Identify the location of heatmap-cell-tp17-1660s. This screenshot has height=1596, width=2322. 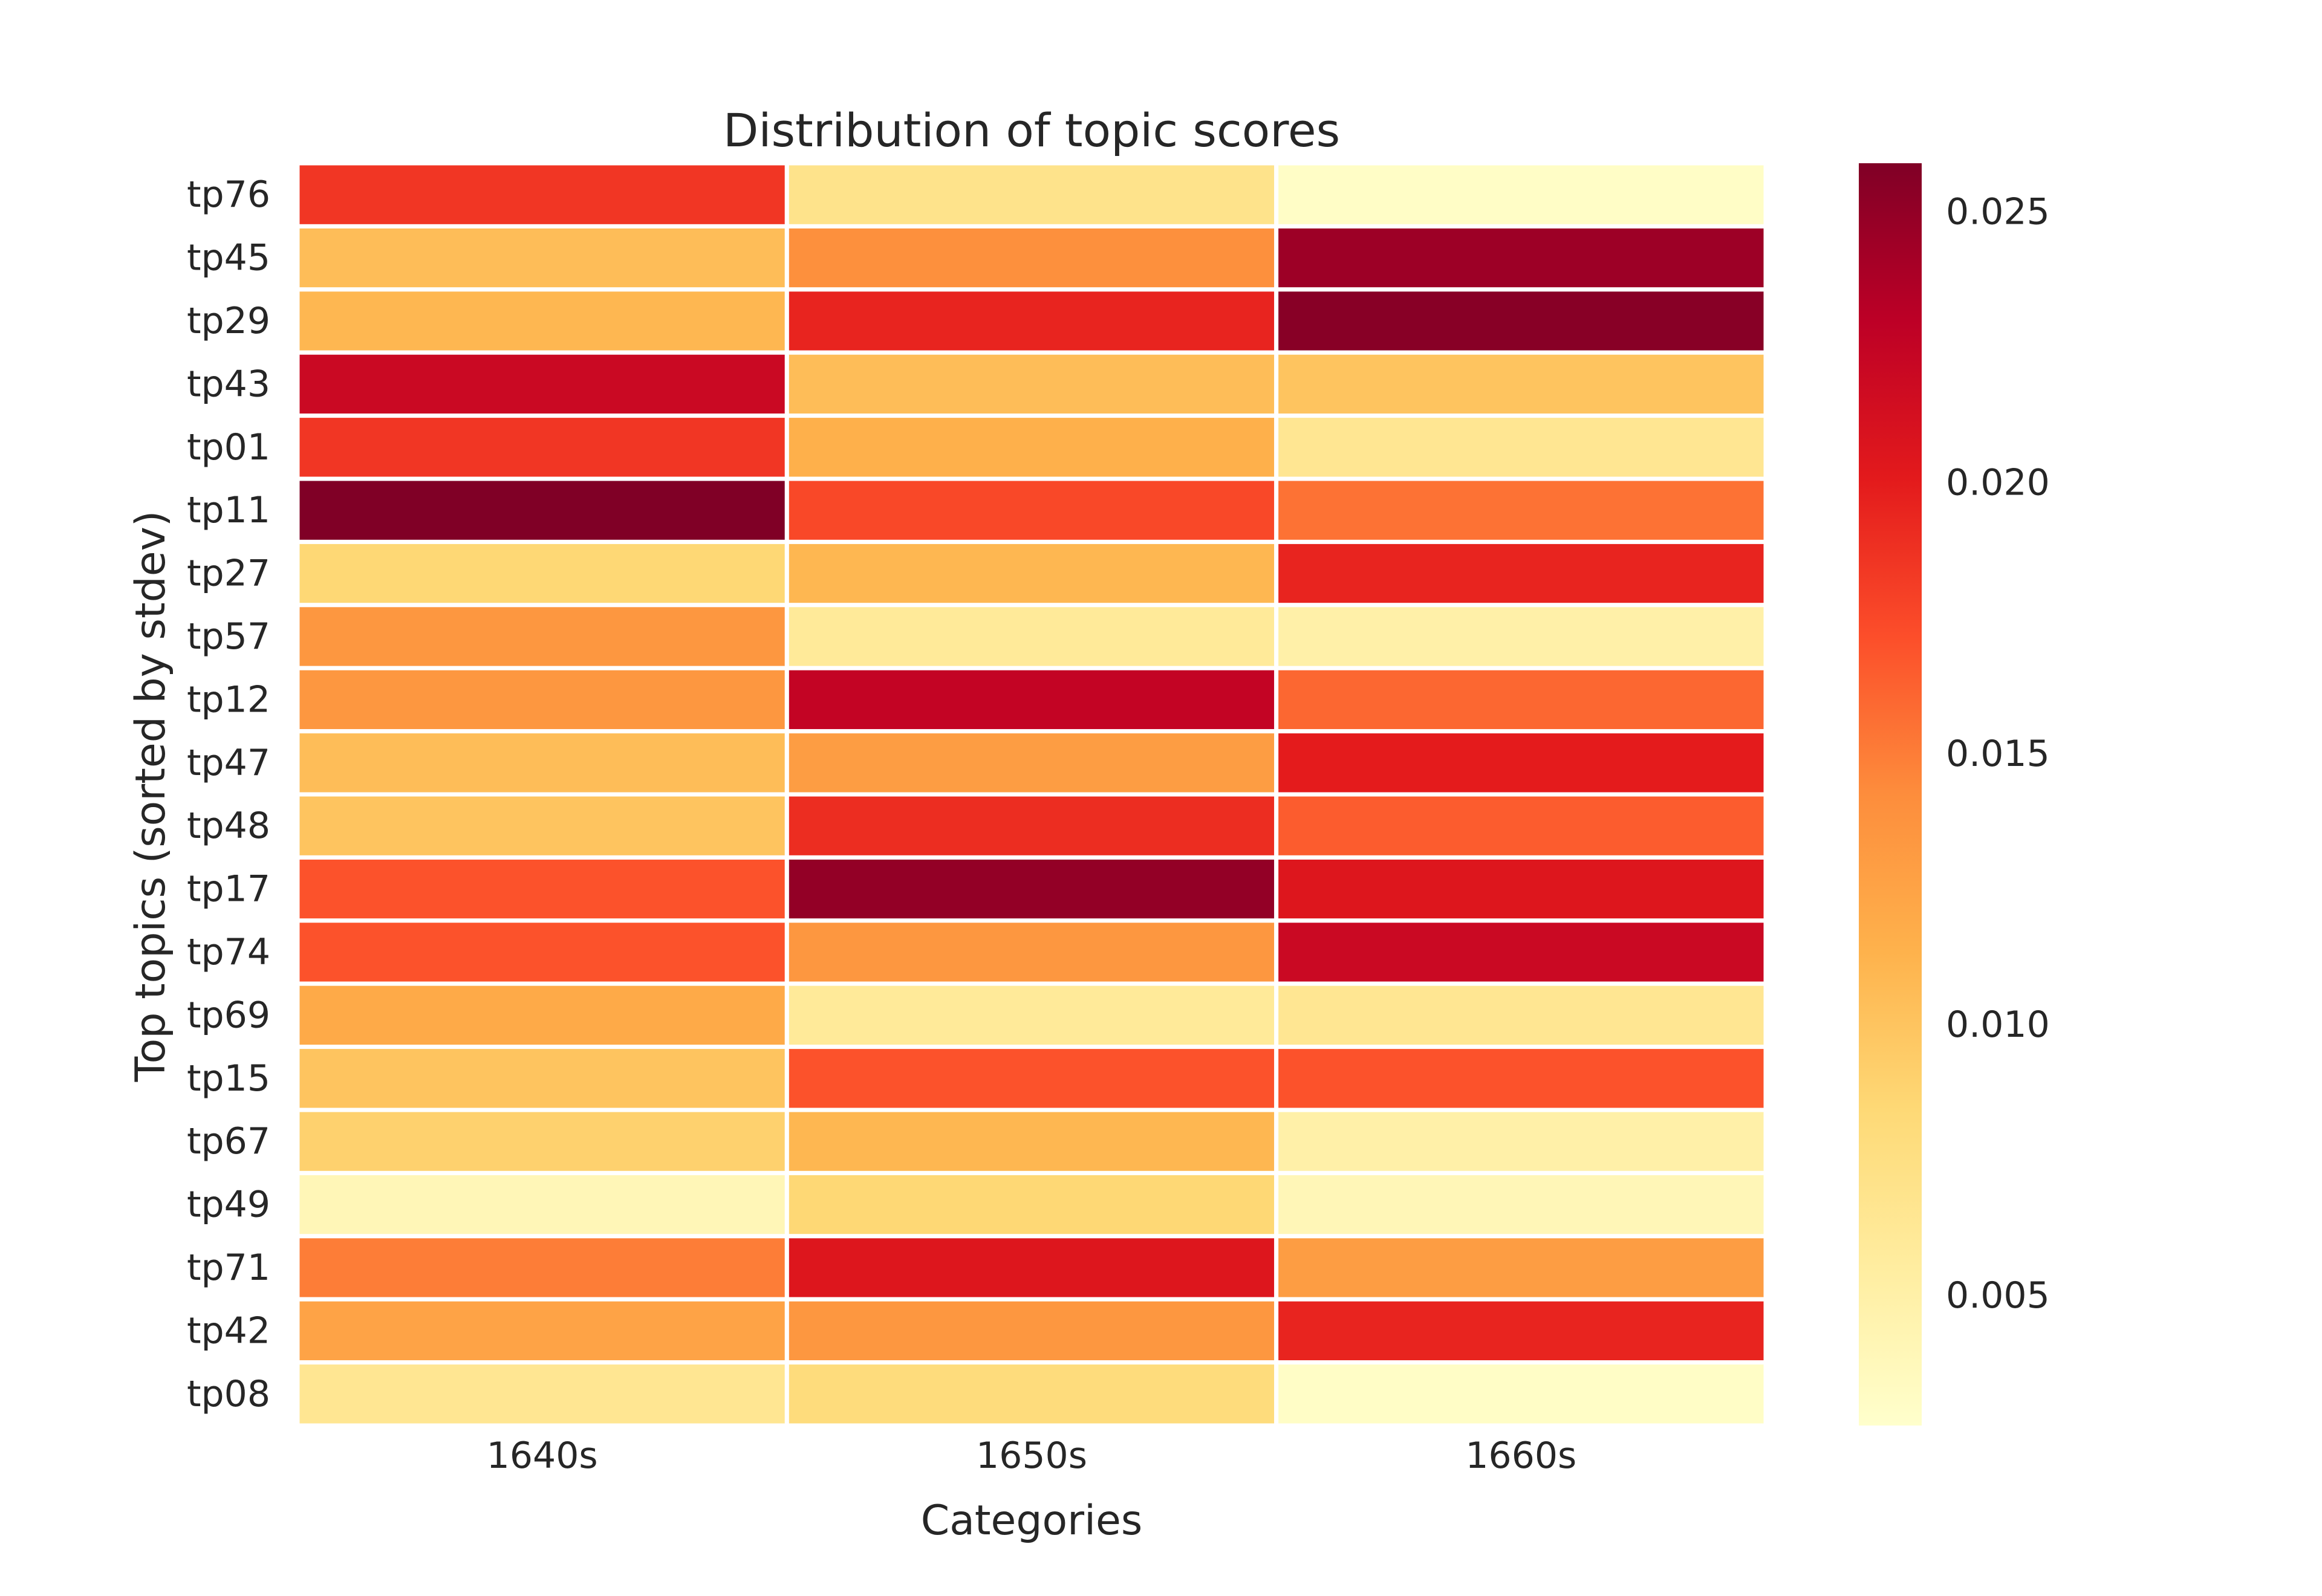
(1521, 889).